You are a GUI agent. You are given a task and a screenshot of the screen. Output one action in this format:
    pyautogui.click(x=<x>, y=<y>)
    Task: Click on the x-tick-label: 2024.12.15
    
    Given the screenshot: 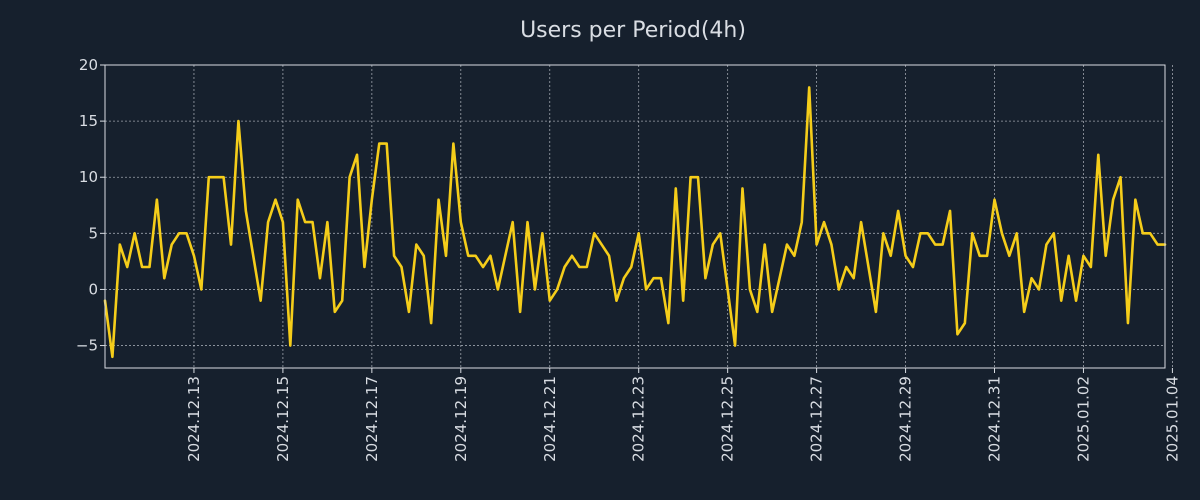 What is the action you would take?
    pyautogui.click(x=283, y=419)
    